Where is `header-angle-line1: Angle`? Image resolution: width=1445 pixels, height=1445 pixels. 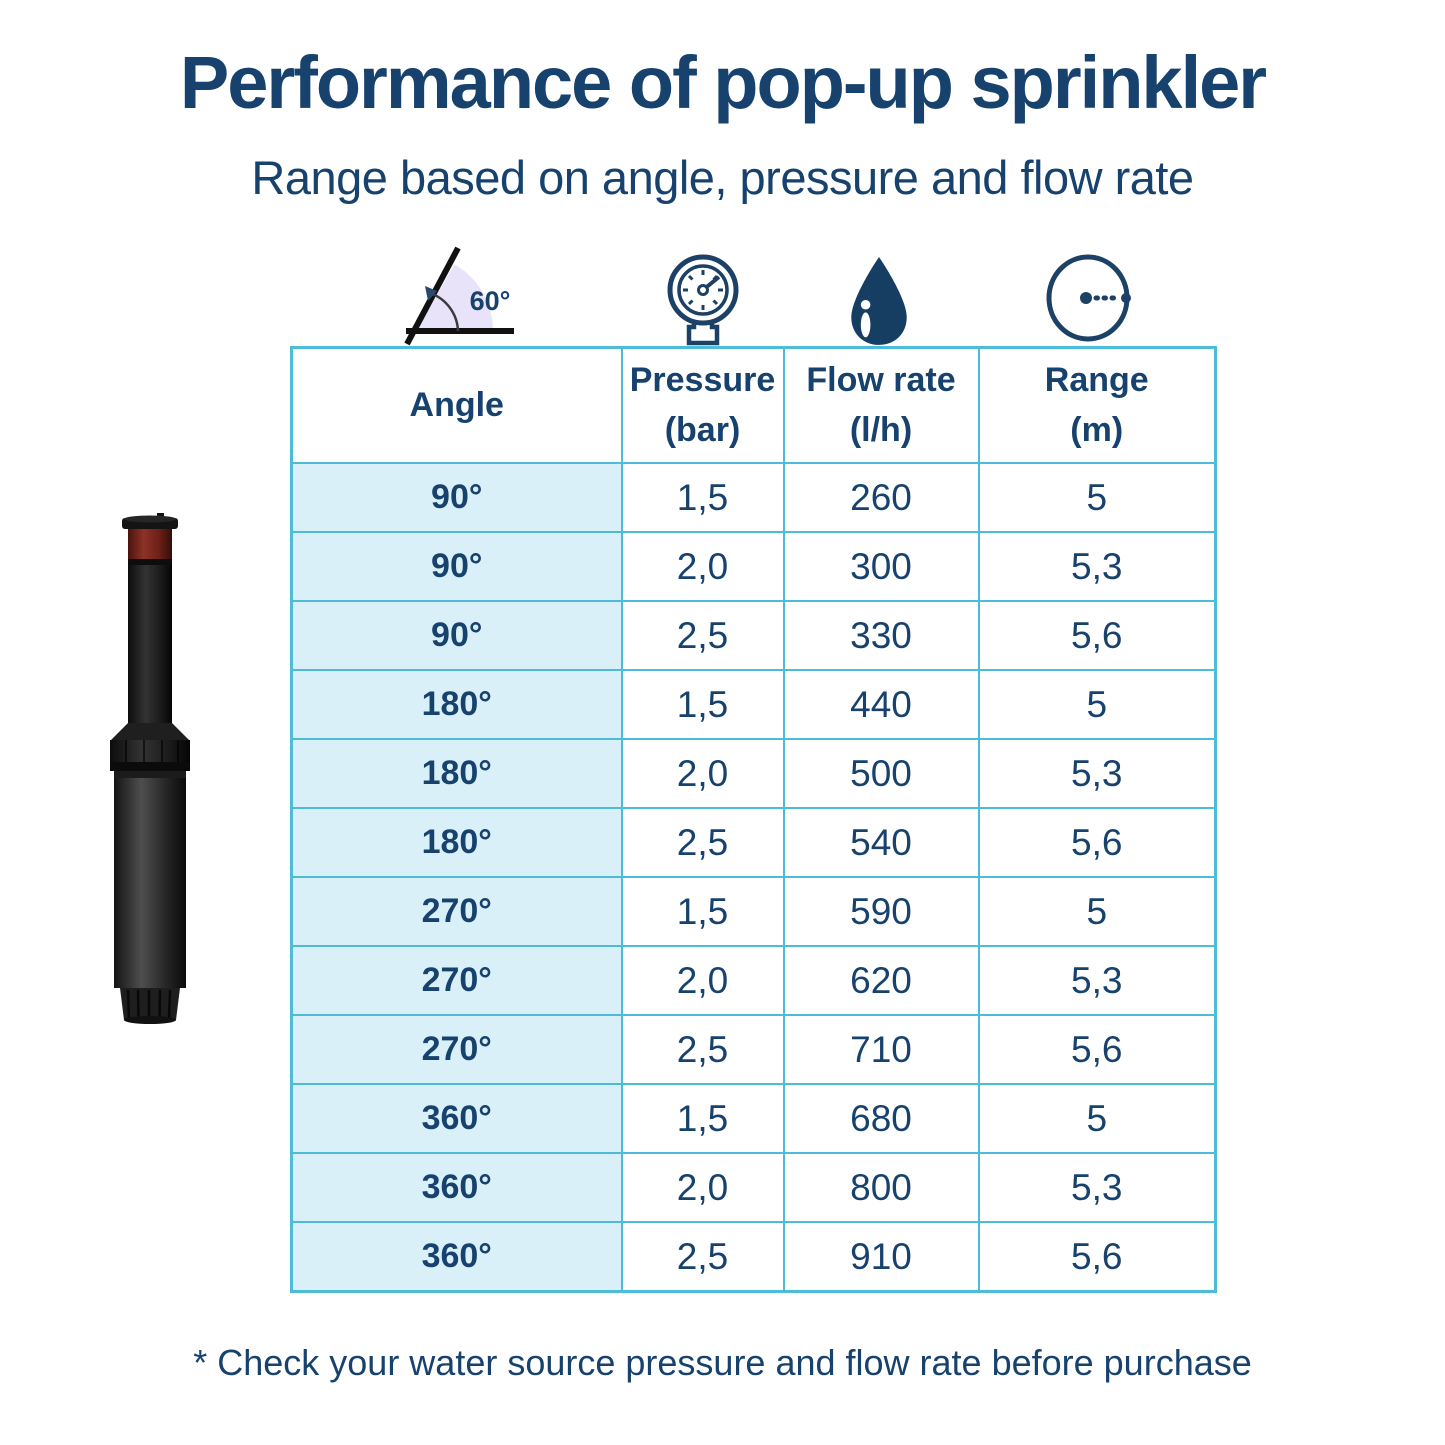
header-angle-line1: Angle is located at coordinates (456, 404).